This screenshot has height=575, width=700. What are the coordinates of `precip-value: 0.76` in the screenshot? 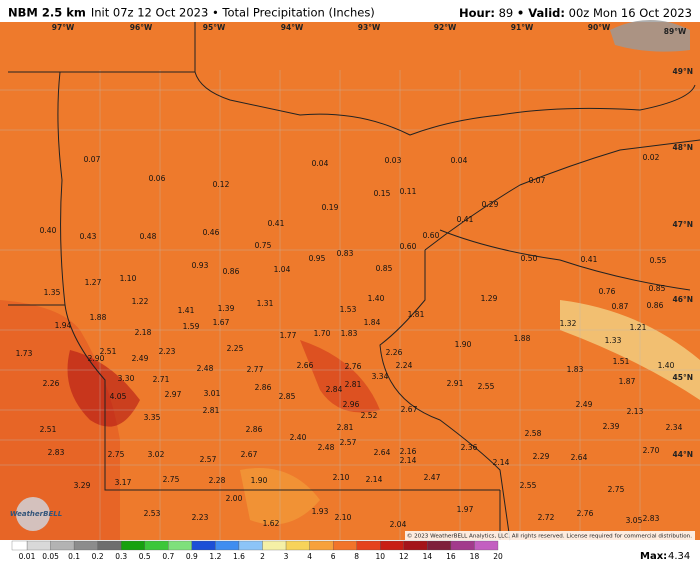 It's located at (607, 291).